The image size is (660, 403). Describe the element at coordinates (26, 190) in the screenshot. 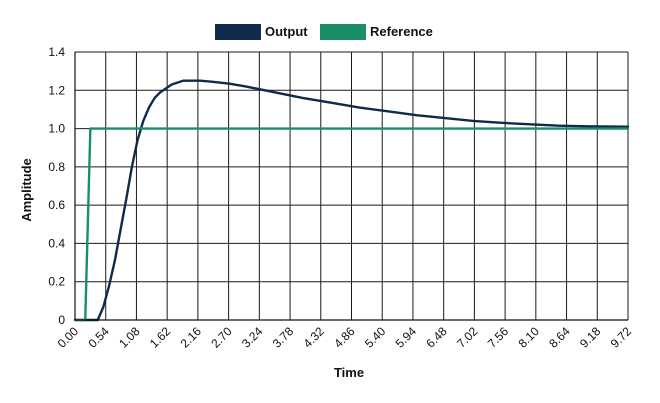

I see `y-axis-title: Amplitude` at that location.